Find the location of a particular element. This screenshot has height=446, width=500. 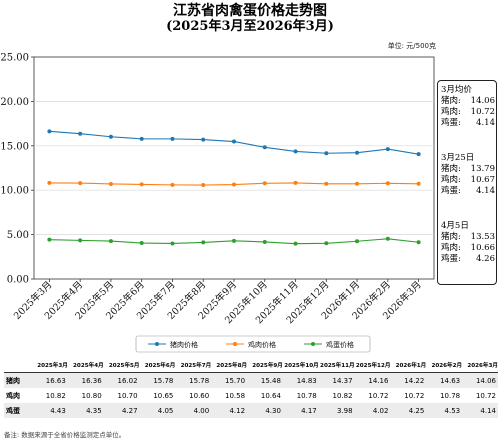

summary-value: 13.53 is located at coordinates (482, 237).